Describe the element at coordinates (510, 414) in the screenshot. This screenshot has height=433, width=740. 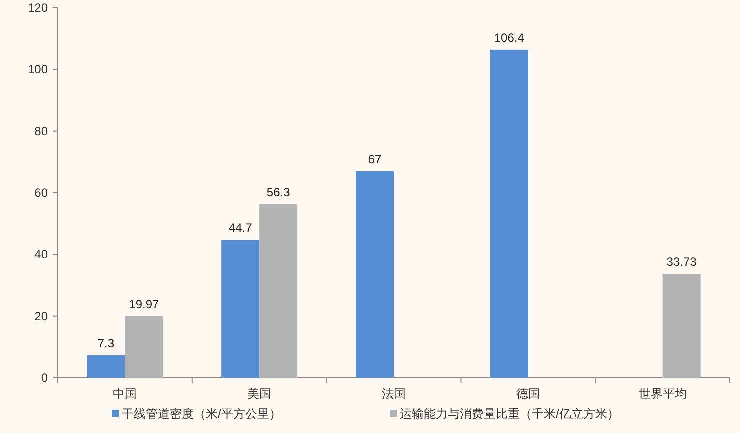
I see `legend-label: 运输能力与消费量比重（千米/亿立方米）` at that location.